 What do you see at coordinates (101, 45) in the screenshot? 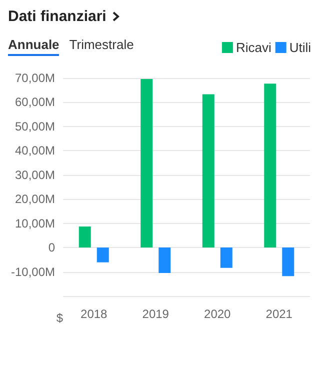
I see `text: Trimestrale` at bounding box center [101, 45].